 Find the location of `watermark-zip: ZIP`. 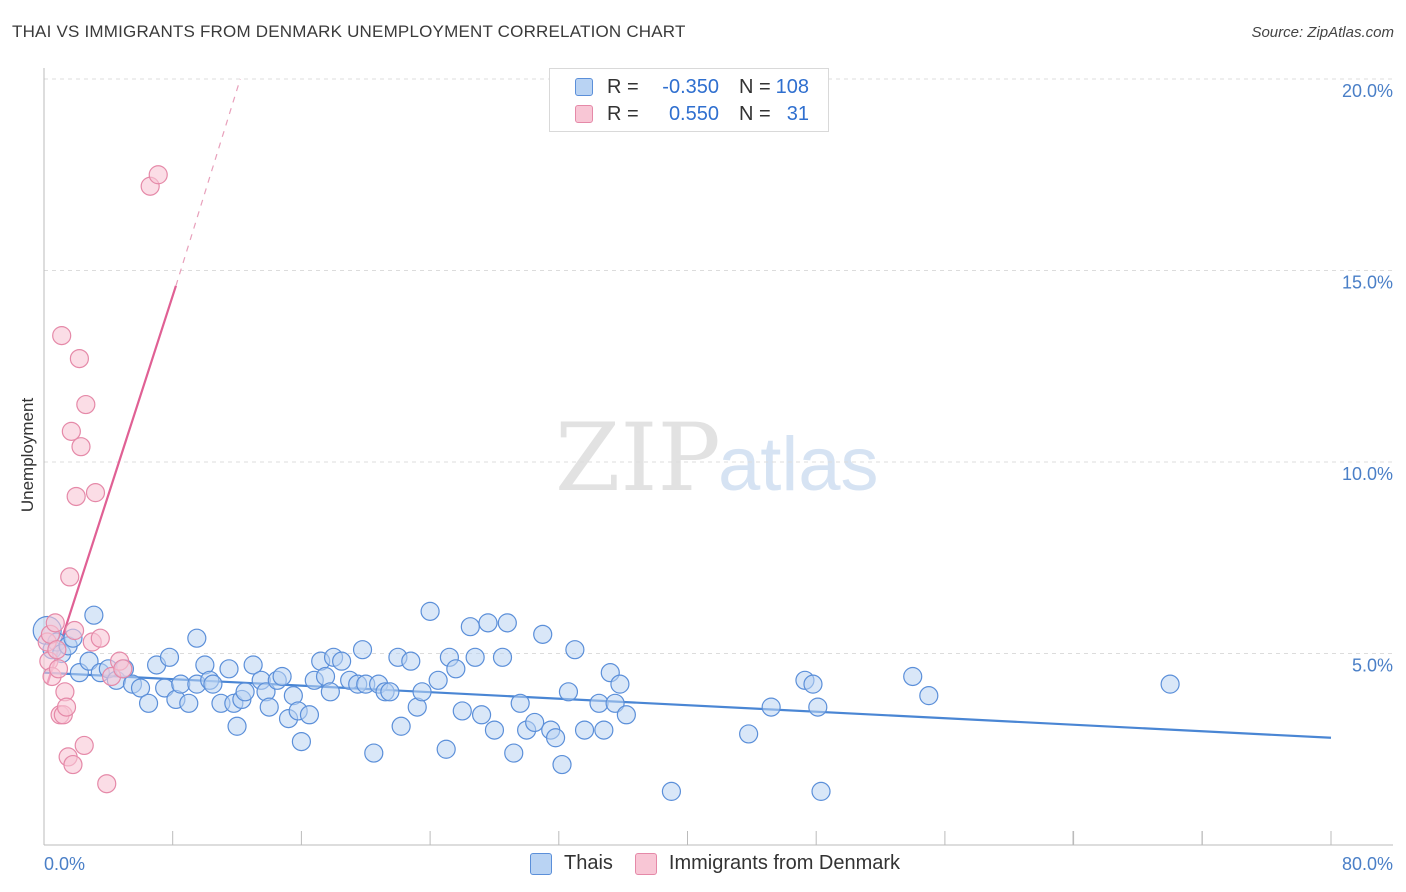

watermark-zip: ZIP is located at coordinates (638, 458).